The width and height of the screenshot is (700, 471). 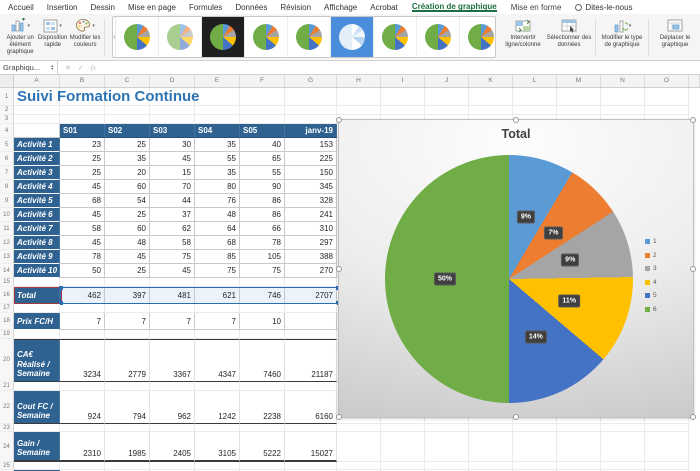 What do you see at coordinates (82, 360) in the screenshot?
I see `value-cell: 3234` at bounding box center [82, 360].